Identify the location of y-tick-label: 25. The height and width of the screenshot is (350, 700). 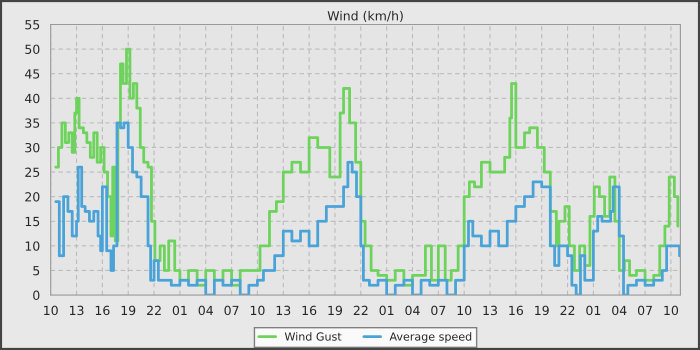
(32, 172).